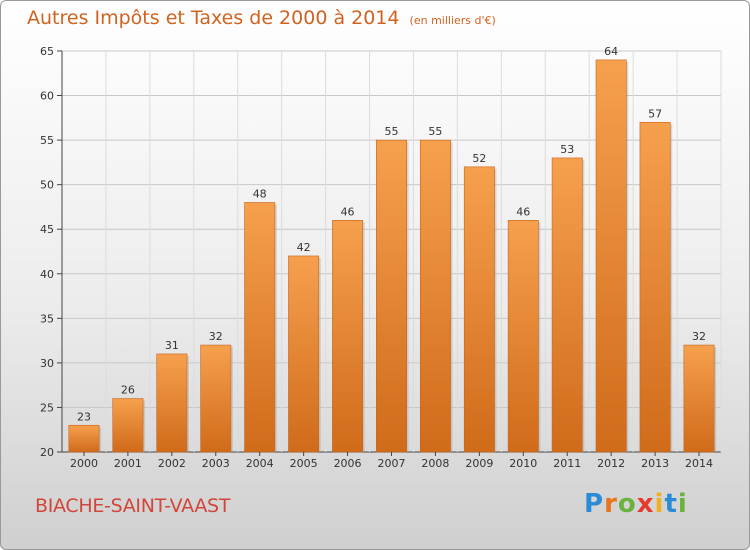 The image size is (750, 550). Describe the element at coordinates (567, 149) in the screenshot. I see `bar-value-label: 53` at that location.